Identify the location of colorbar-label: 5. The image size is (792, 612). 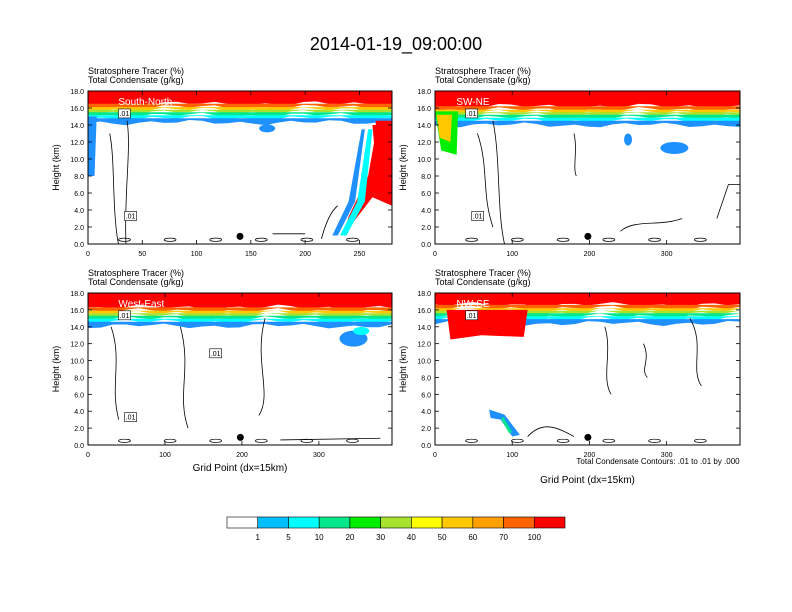
(288, 537).